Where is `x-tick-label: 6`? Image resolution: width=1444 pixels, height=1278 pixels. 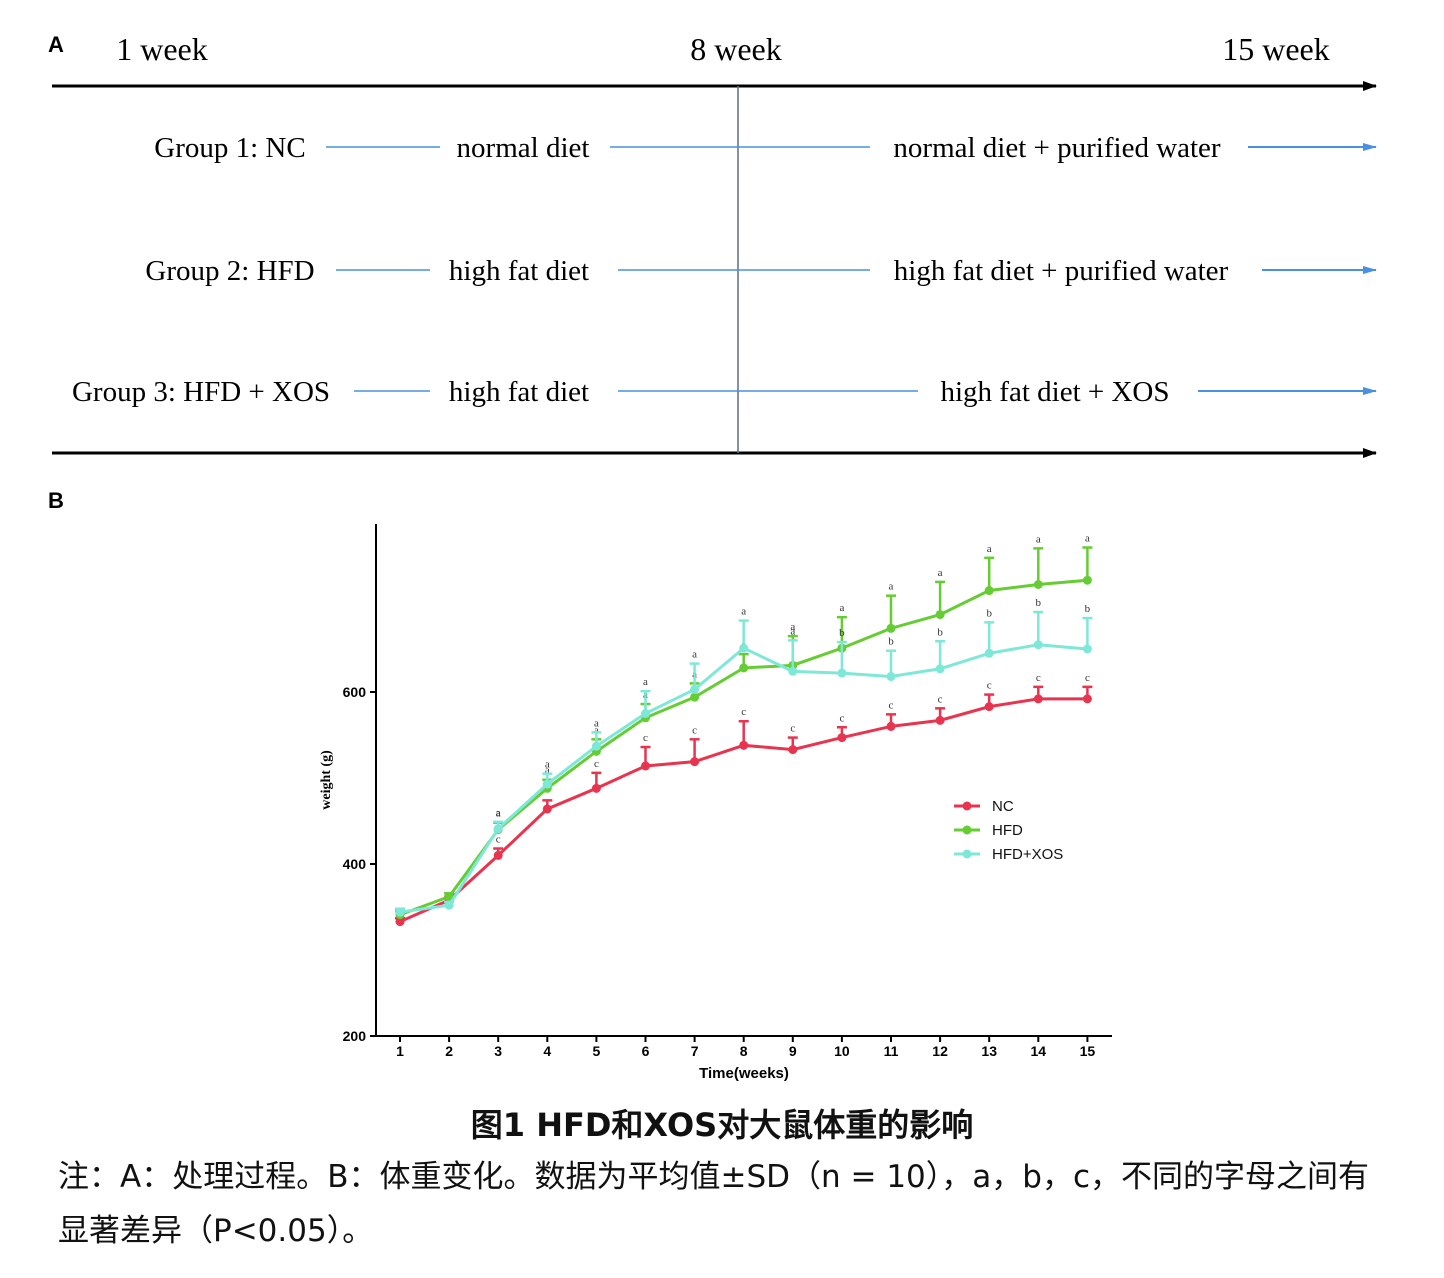 x-tick-label: 6 is located at coordinates (646, 1051).